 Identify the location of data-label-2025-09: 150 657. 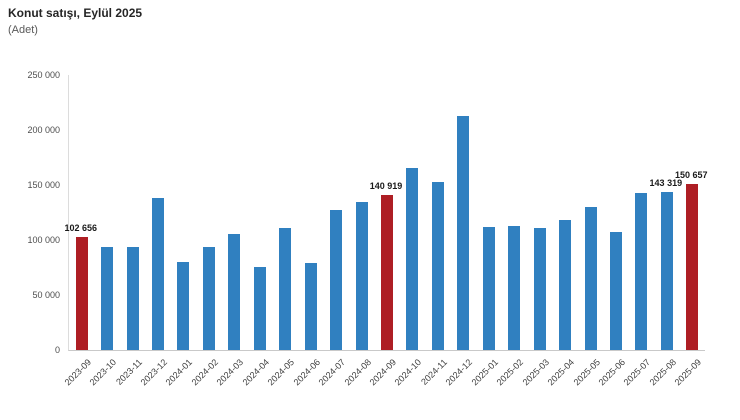
(691, 175).